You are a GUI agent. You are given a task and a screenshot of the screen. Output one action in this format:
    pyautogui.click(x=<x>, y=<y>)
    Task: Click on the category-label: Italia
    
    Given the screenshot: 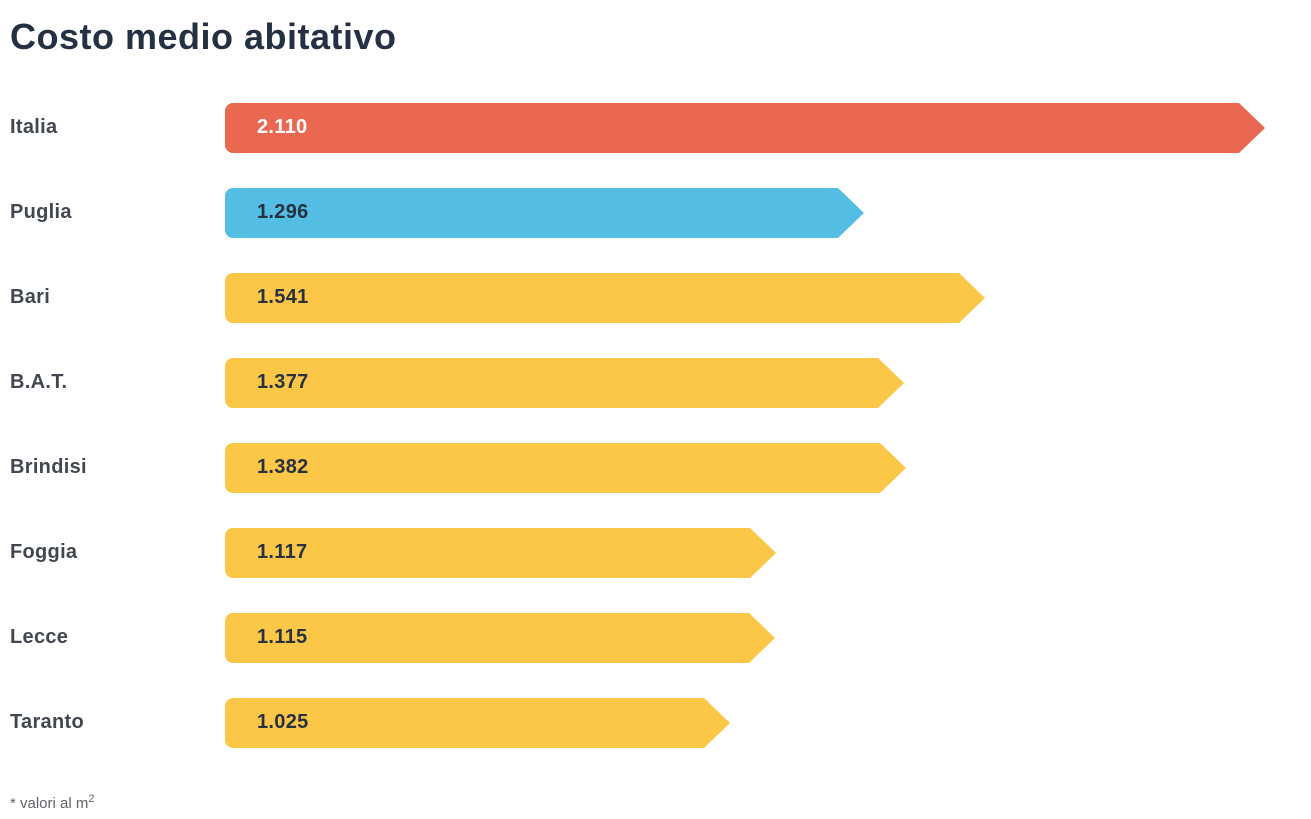 What is the action you would take?
    pyautogui.click(x=34, y=127)
    